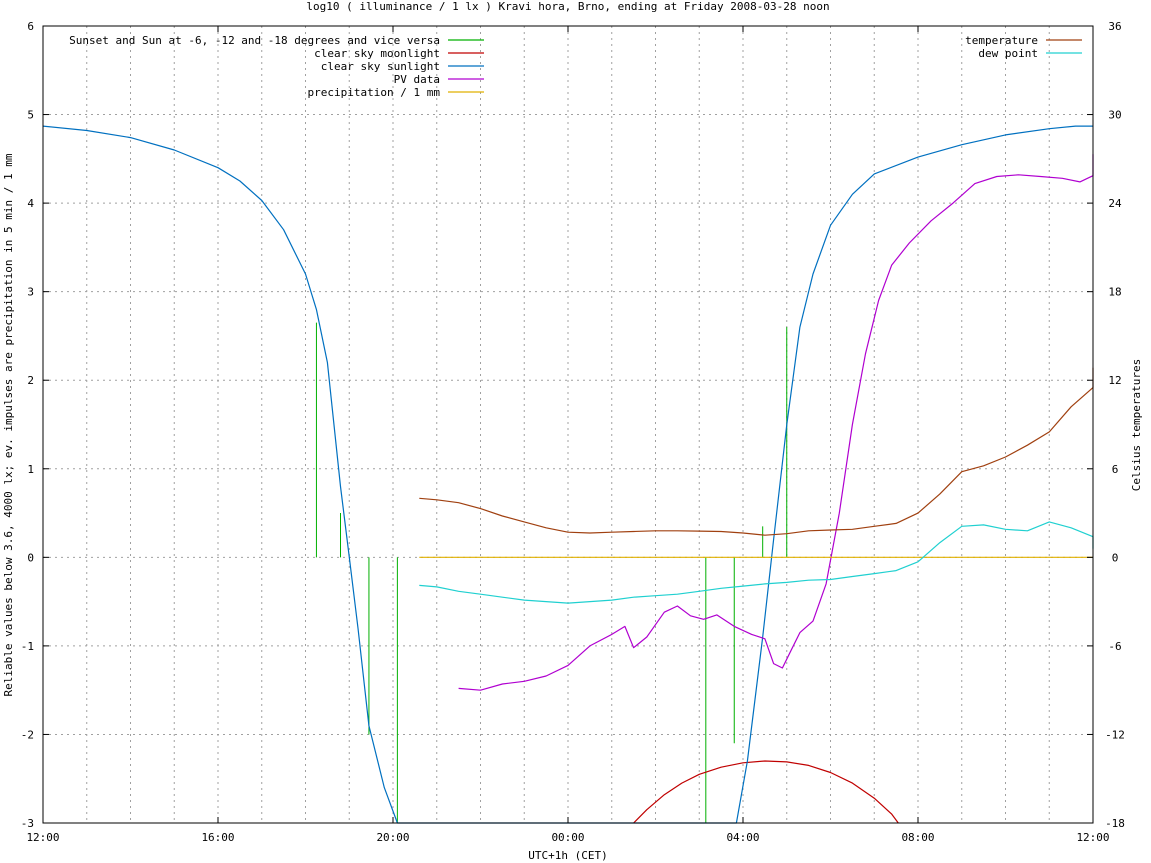 The width and height of the screenshot is (1151, 863). Describe the element at coordinates (217, 837) in the screenshot. I see `x-tick-label: 16:00` at that location.